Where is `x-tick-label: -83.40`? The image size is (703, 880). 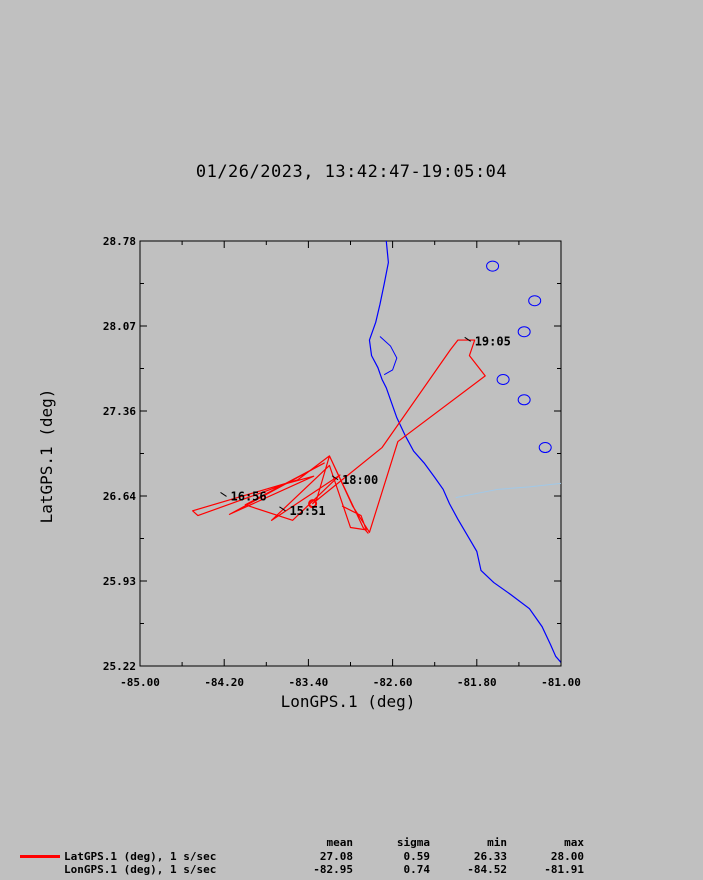
x-tick-label: -83.40 is located at coordinates (309, 682).